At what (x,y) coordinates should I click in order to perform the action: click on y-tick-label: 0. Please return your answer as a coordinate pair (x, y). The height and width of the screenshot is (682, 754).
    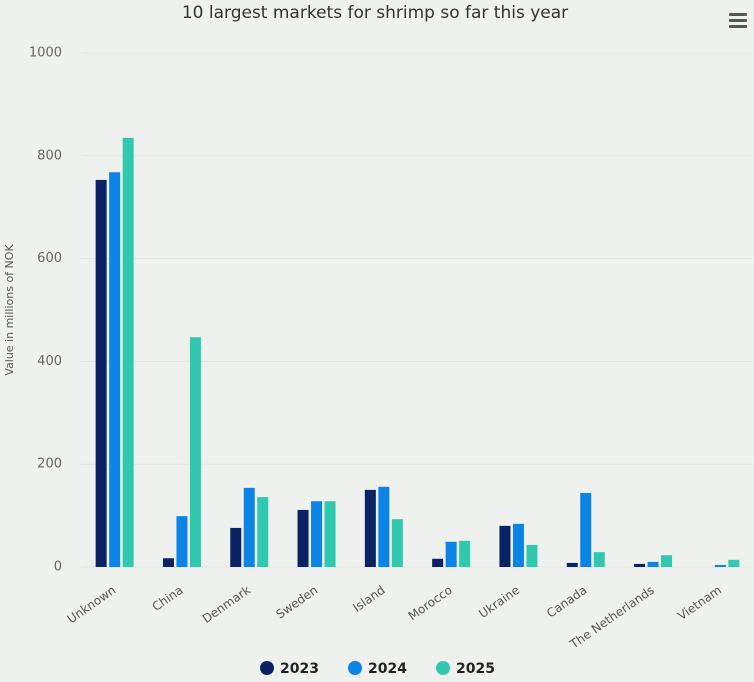
    Looking at the image, I should click on (58, 567).